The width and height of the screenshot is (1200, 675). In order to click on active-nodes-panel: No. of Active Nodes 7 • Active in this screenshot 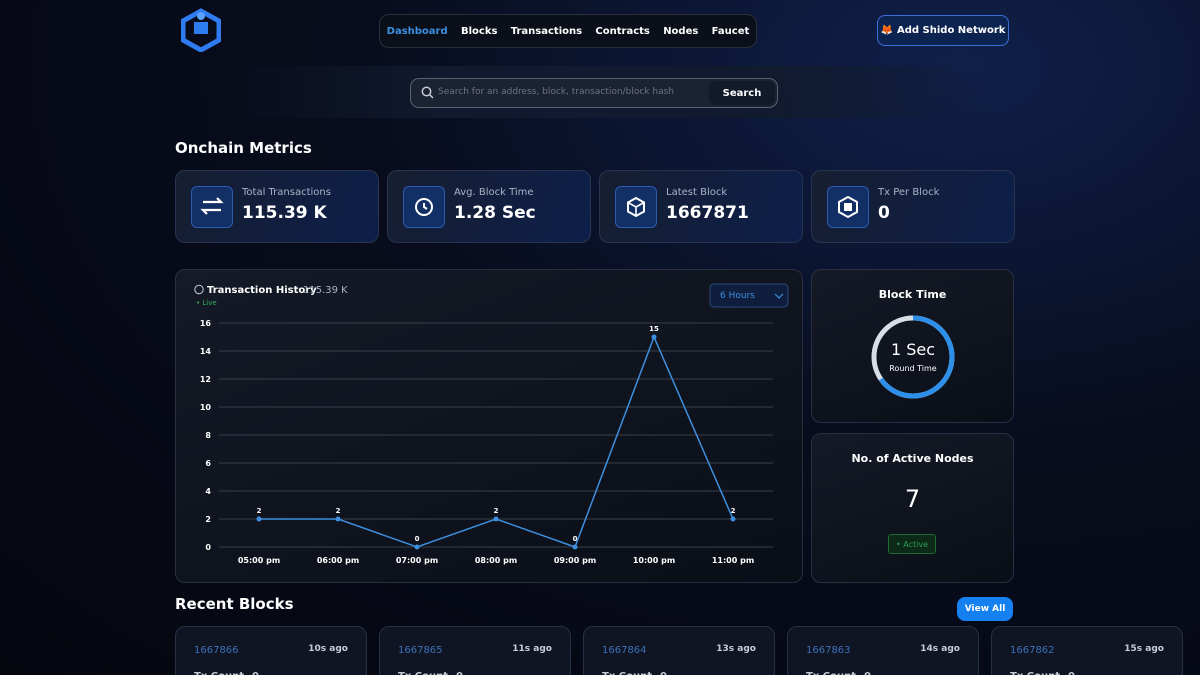, I will do `click(912, 508)`.